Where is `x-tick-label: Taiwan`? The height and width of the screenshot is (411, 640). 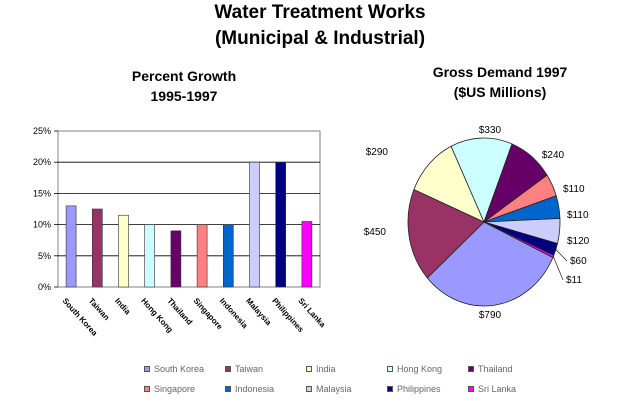 x-tick-label: Taiwan is located at coordinates (99, 309).